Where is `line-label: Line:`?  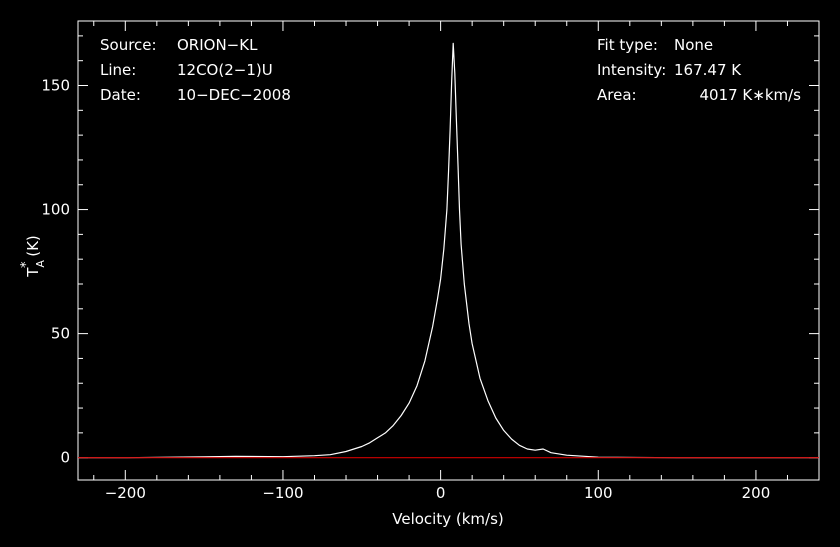 line-label: Line: is located at coordinates (118, 70).